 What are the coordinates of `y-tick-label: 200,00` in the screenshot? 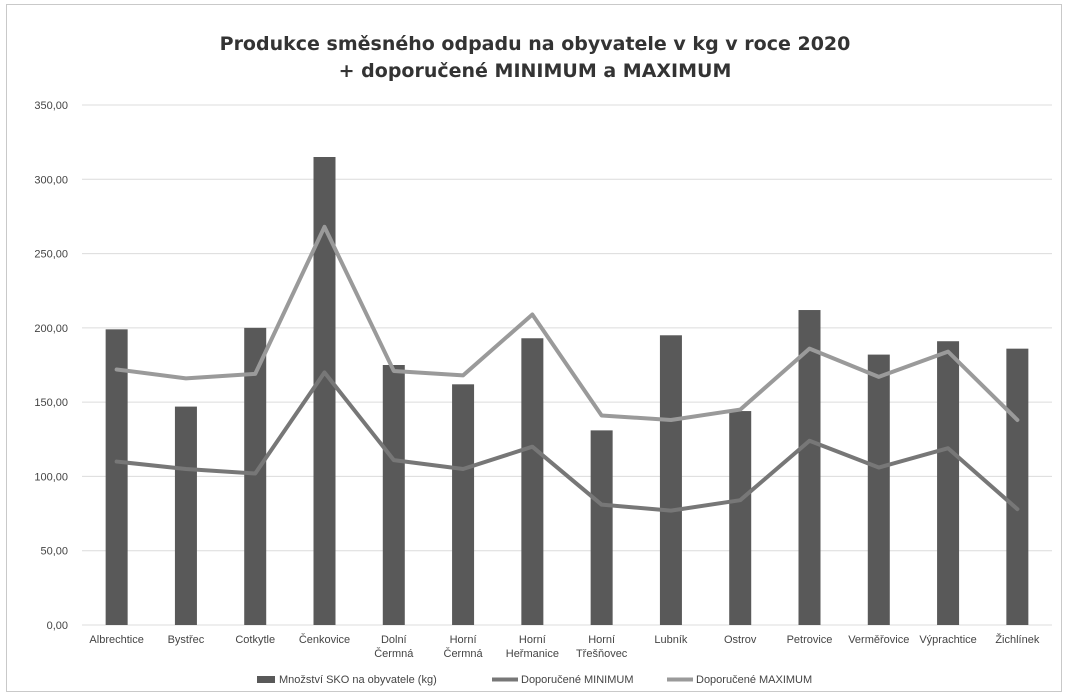 It's located at (51, 329).